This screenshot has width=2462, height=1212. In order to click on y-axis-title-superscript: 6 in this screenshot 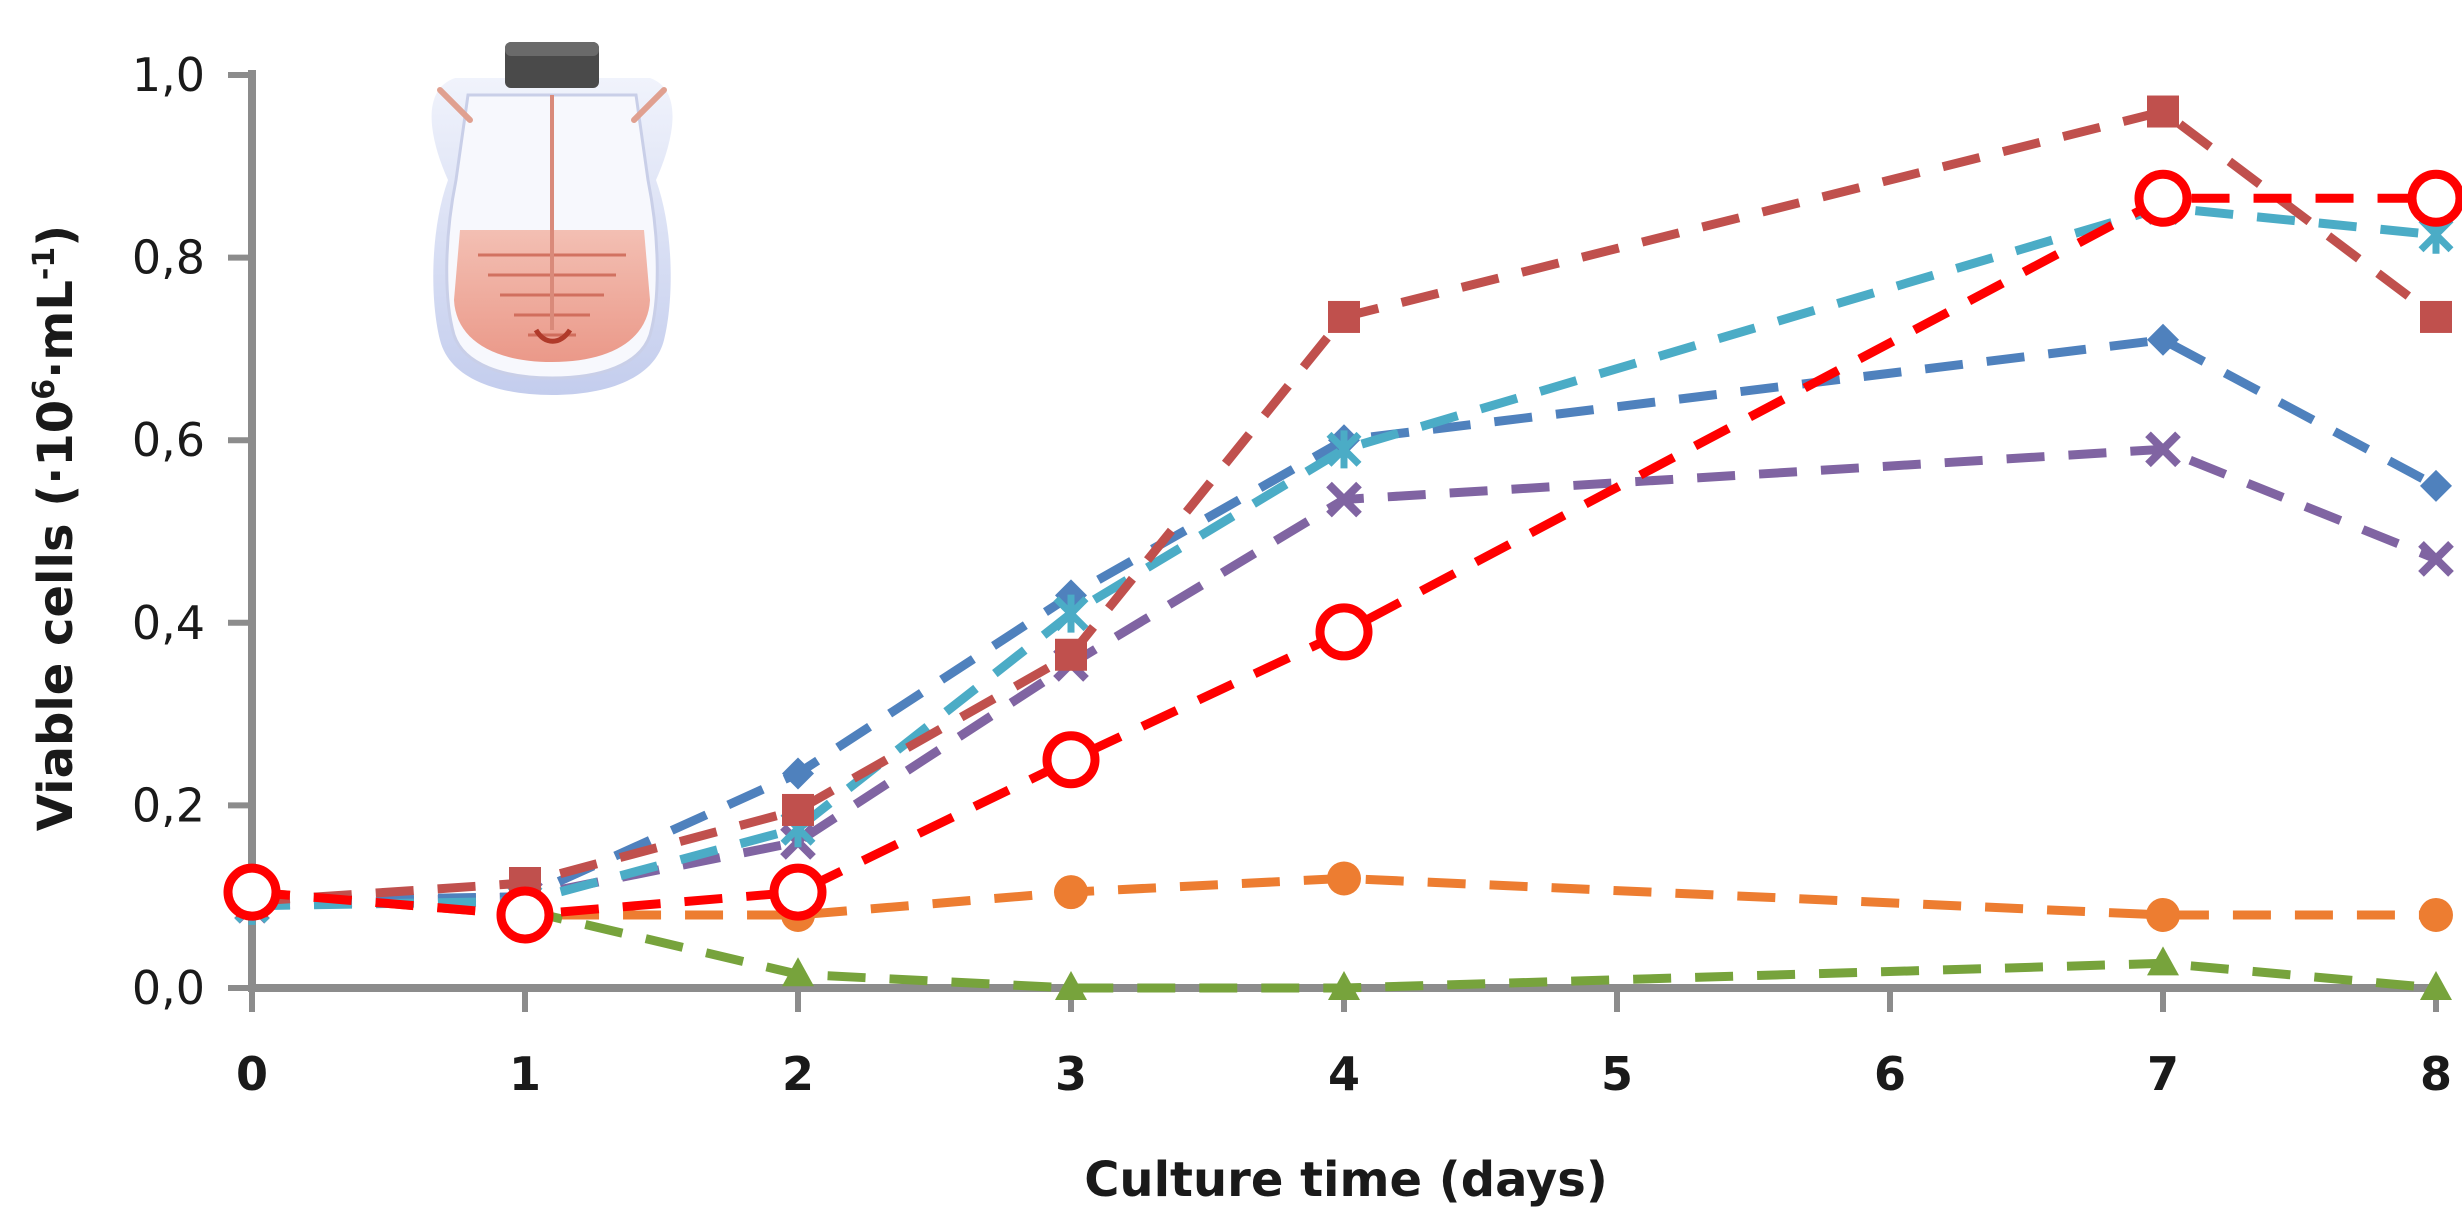, I will do `click(44, 389)`.